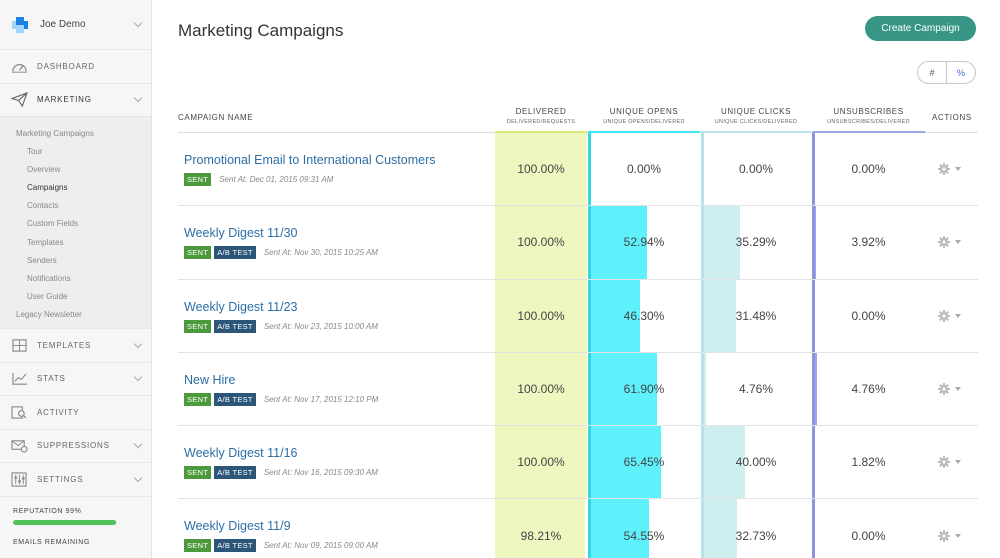  What do you see at coordinates (241, 306) in the screenshot?
I see `campaign-name-link: Weekly Digest 11/23` at bounding box center [241, 306].